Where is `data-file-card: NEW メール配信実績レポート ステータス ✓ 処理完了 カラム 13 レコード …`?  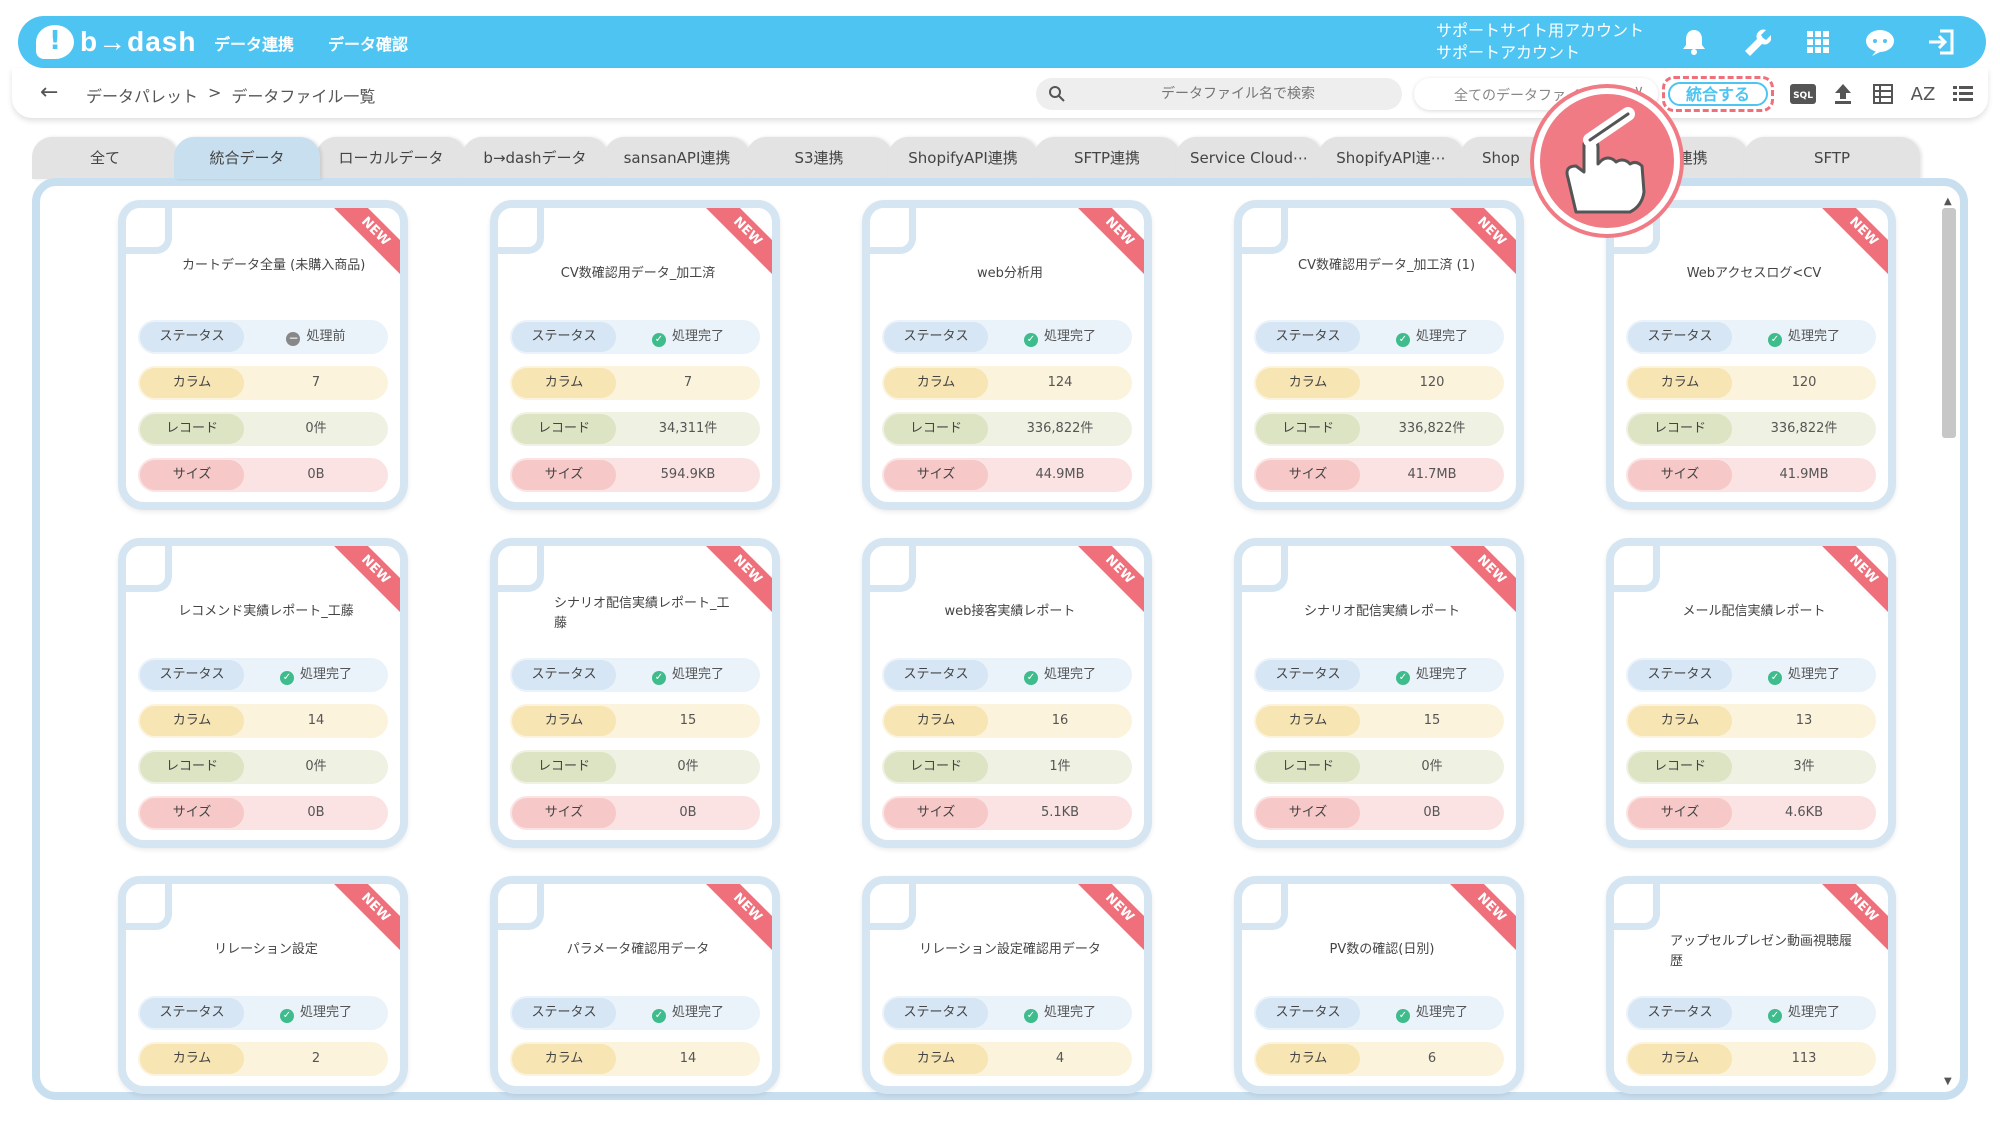 data-file-card: NEW メール配信実績レポート ステータス ✓ 処理完了 カラム 13 レコード … is located at coordinates (1751, 693).